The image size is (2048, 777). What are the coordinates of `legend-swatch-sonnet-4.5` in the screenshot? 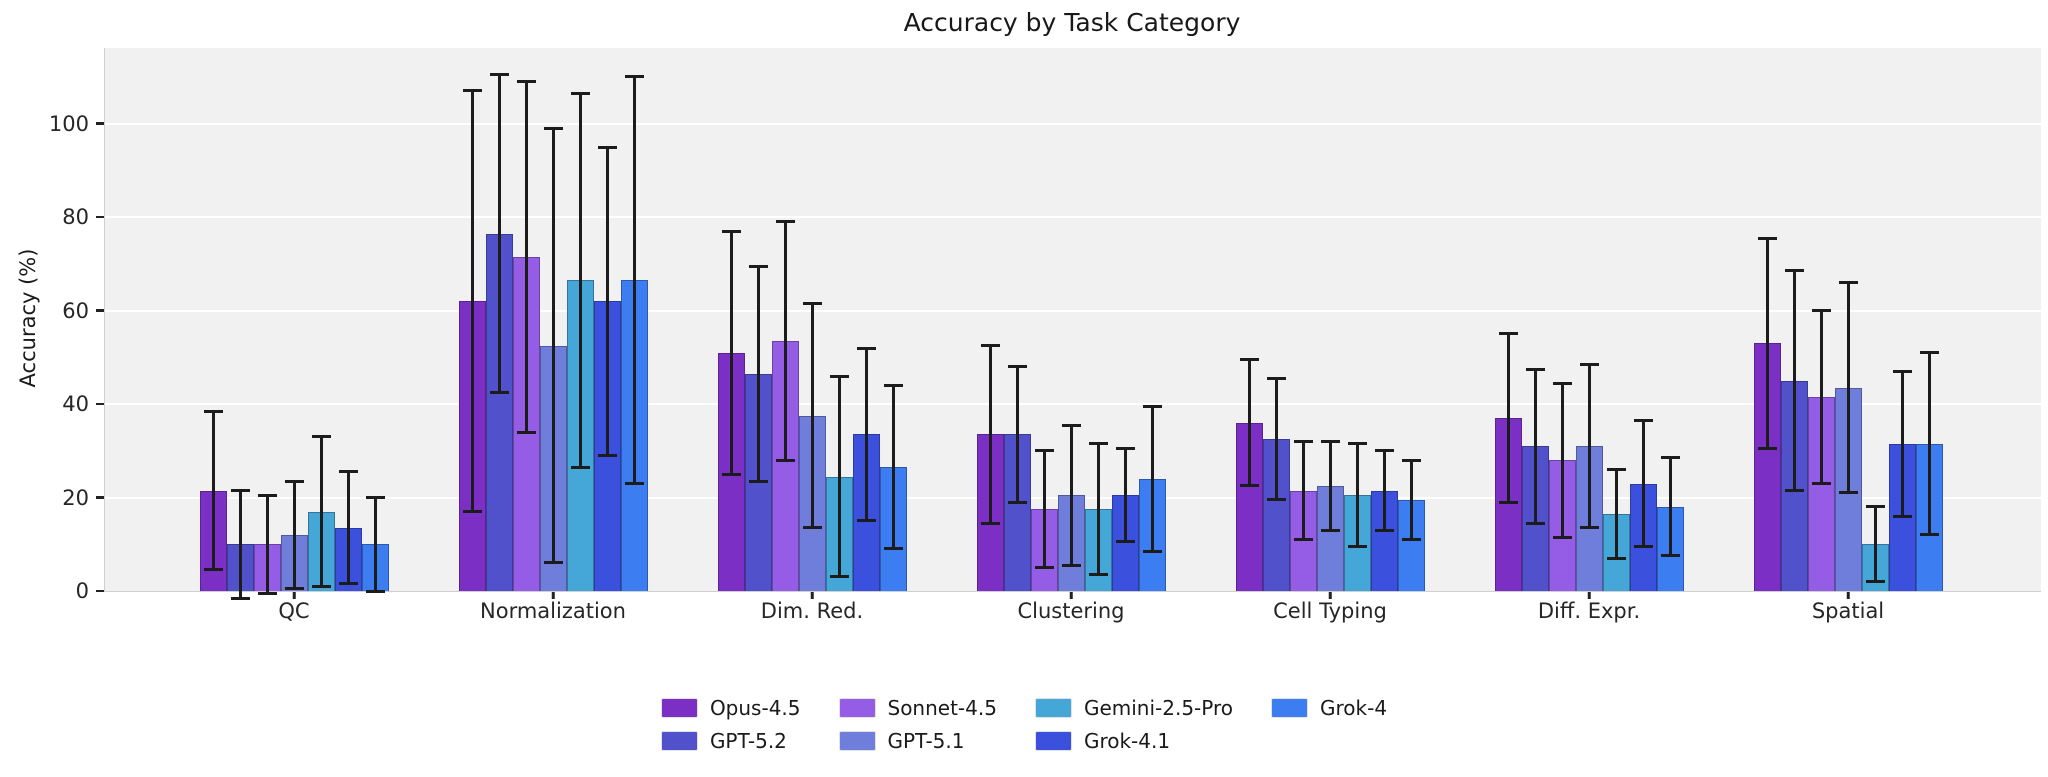 It's located at (857, 708).